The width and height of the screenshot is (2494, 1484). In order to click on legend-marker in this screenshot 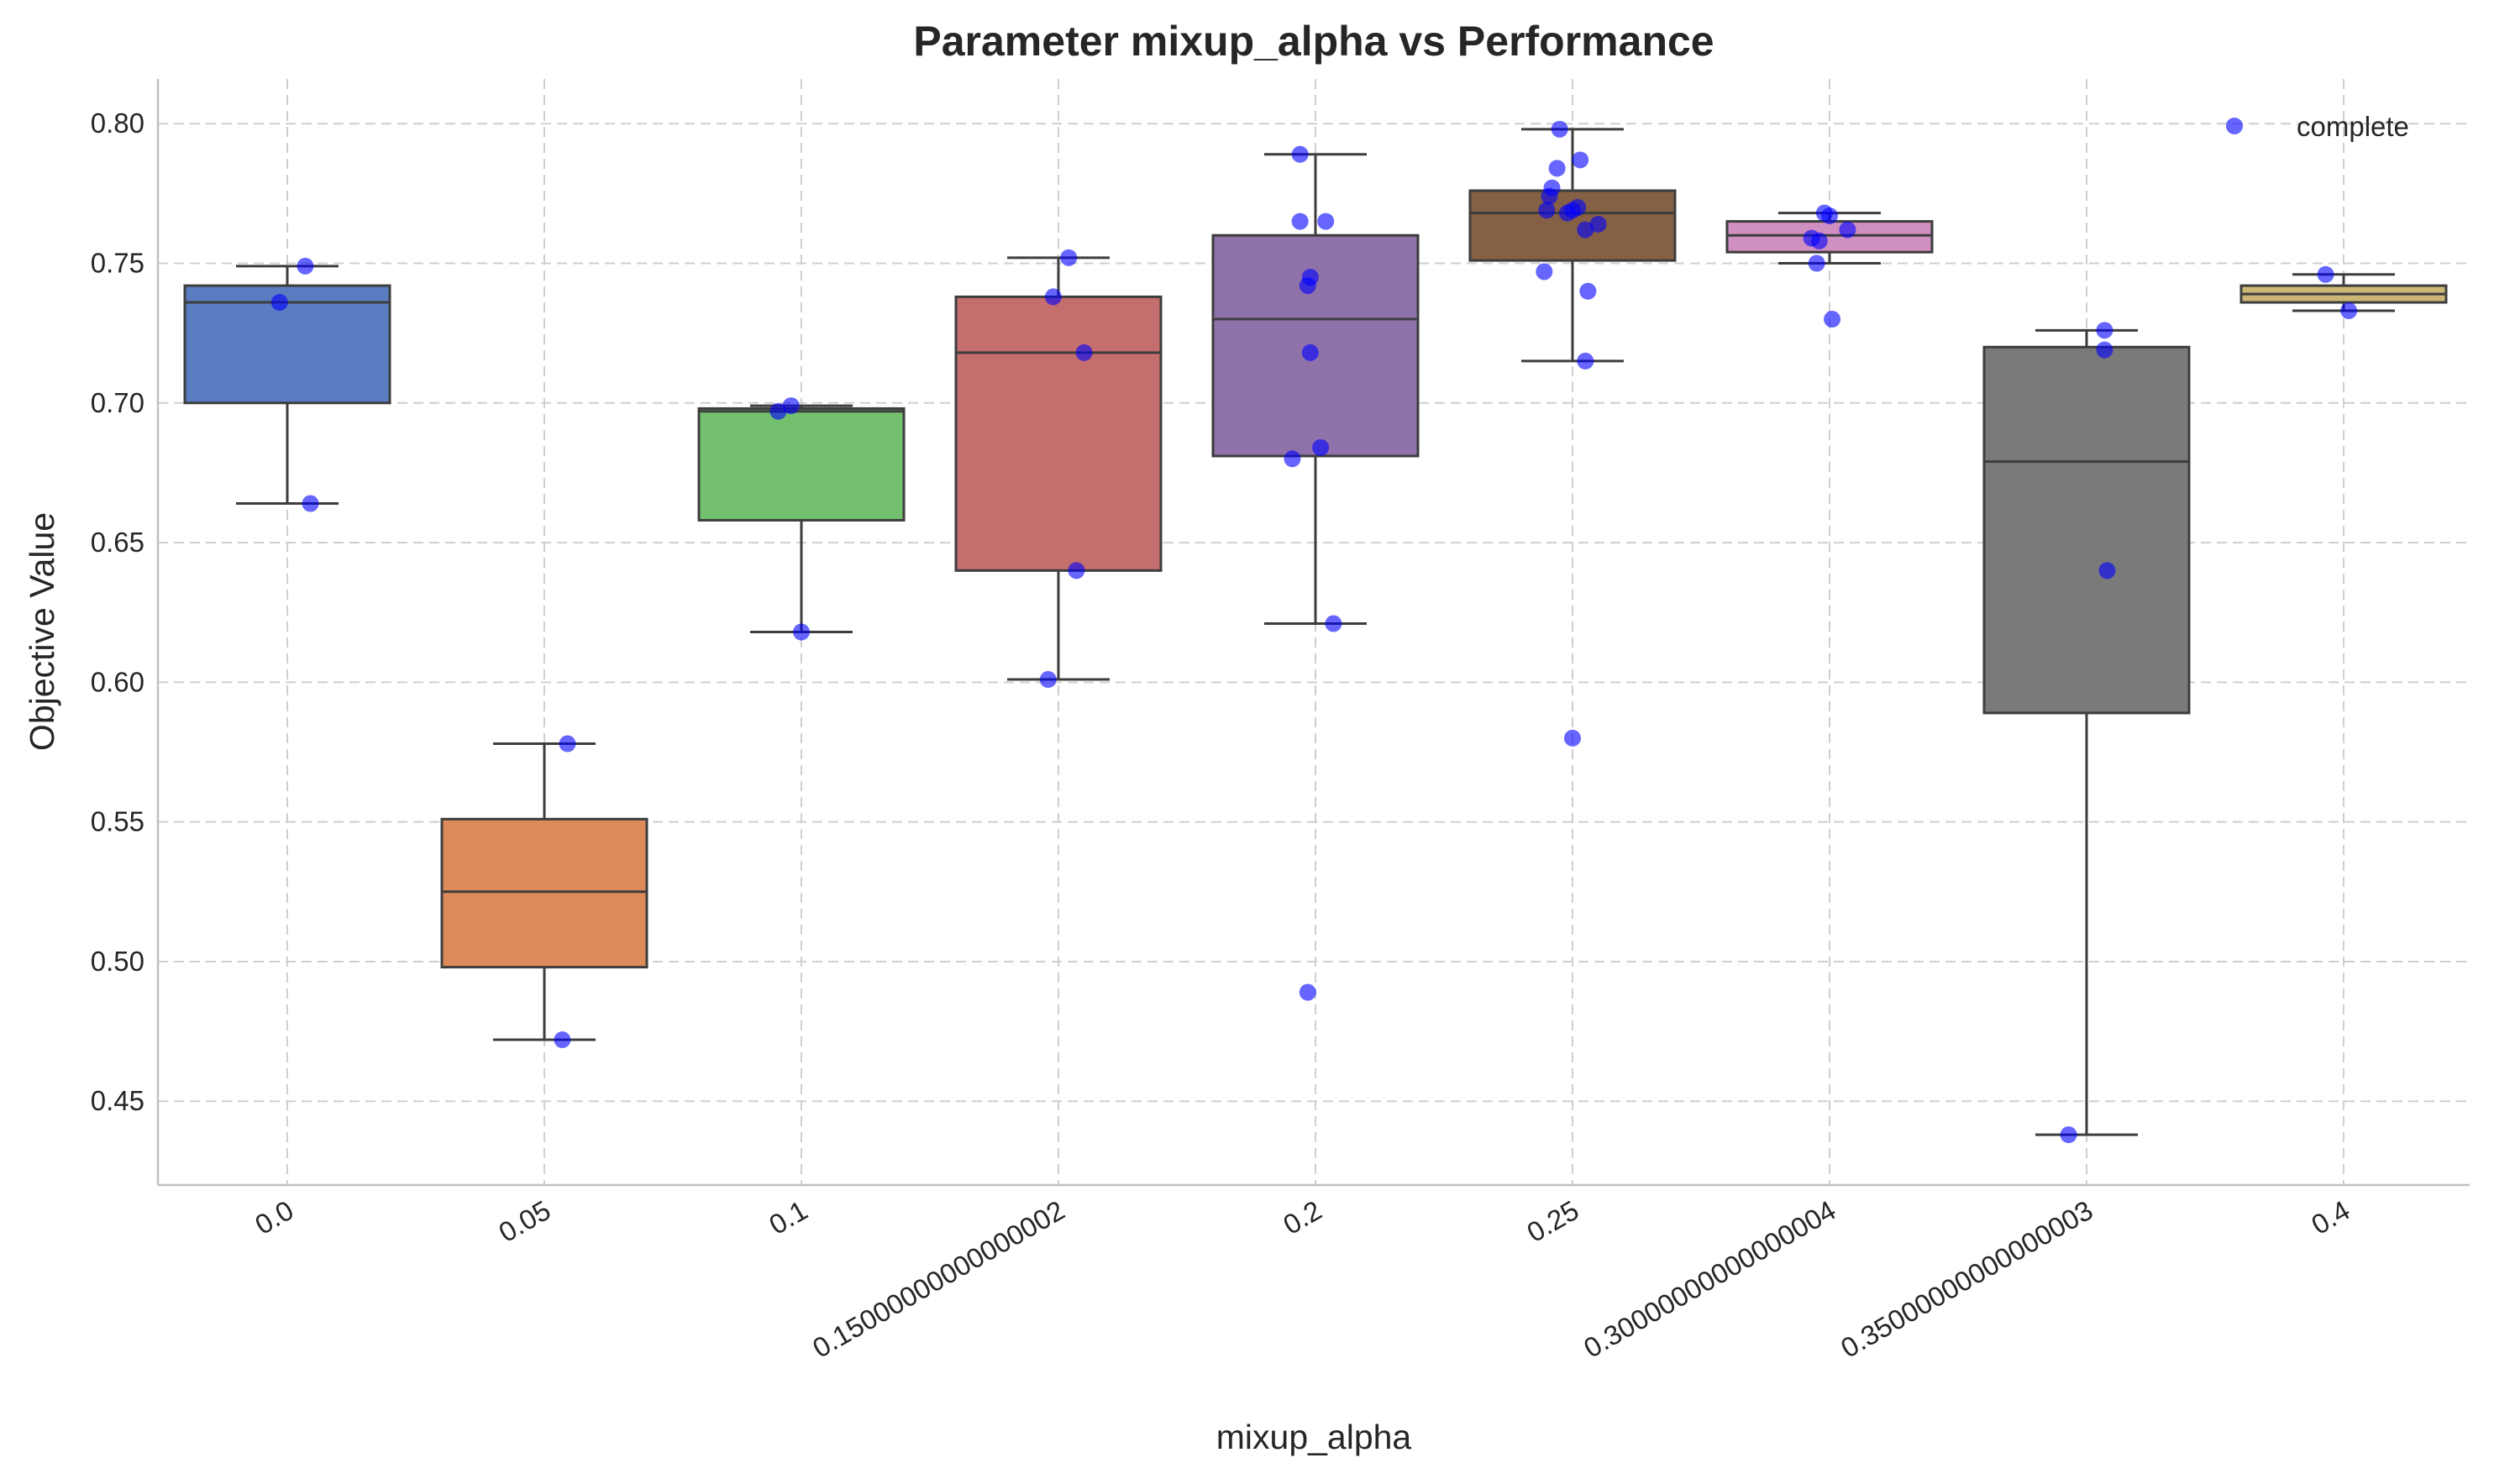, I will do `click(2234, 126)`.